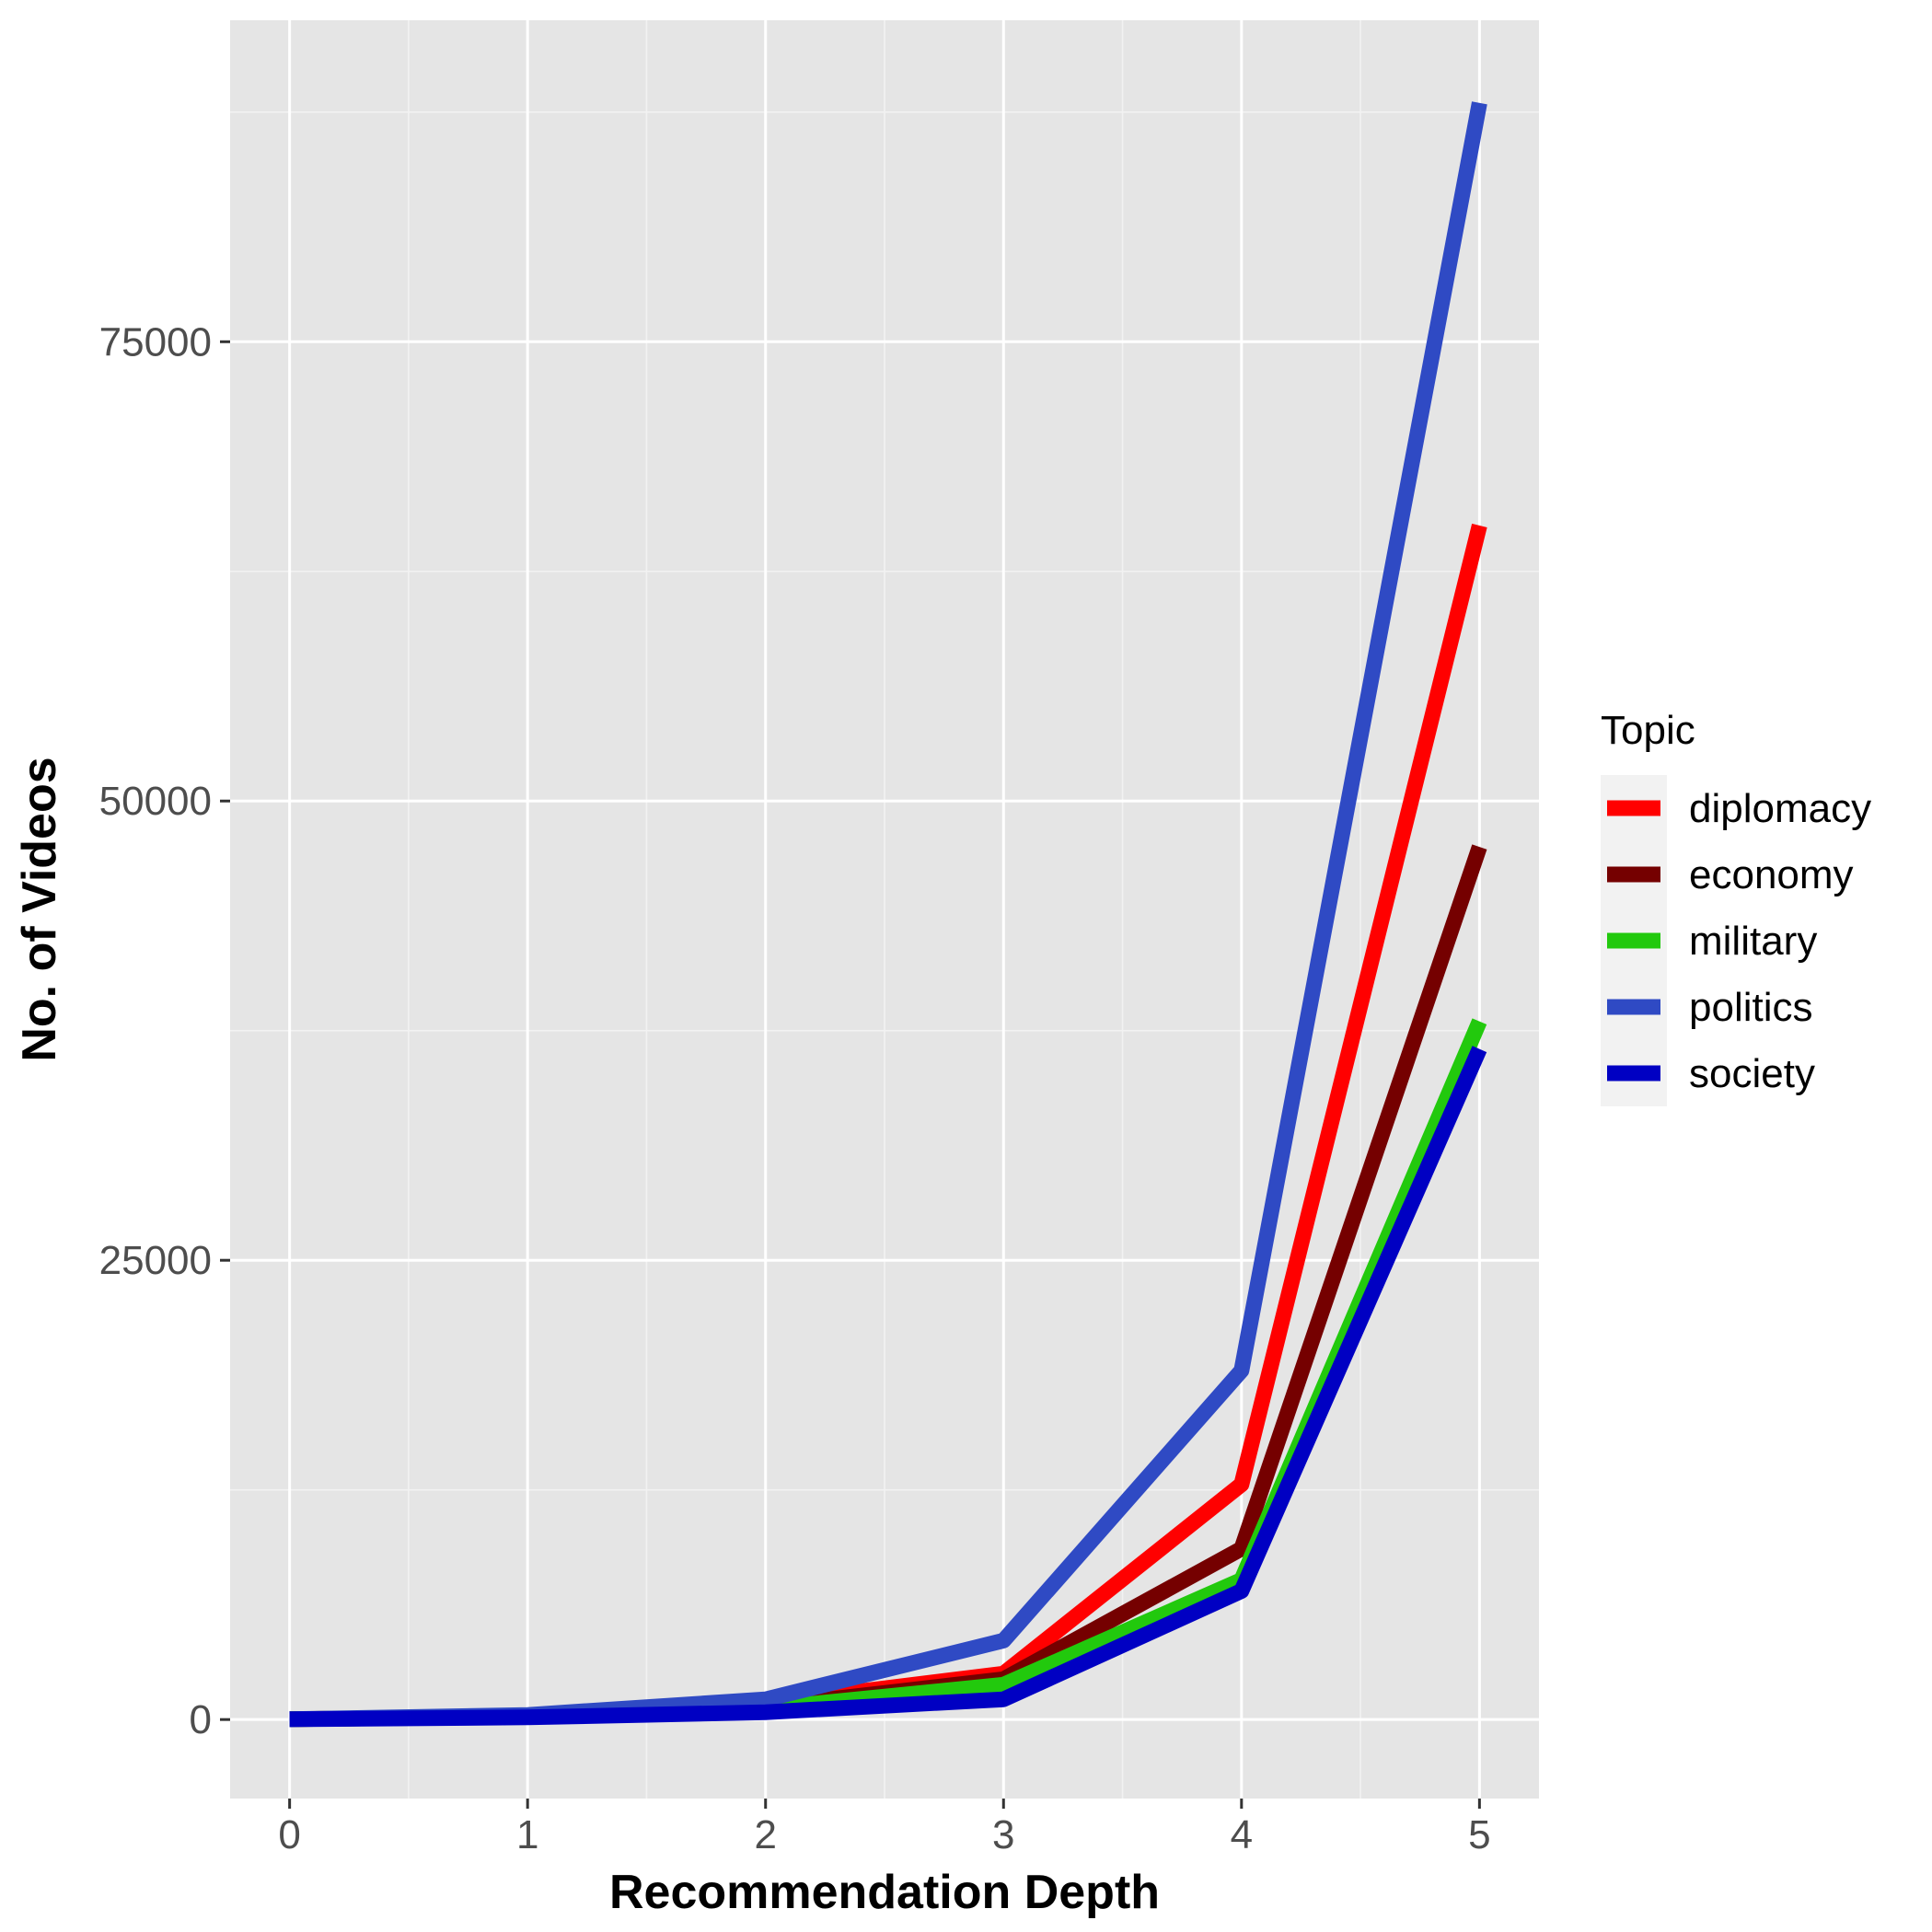  What do you see at coordinates (765, 1835) in the screenshot?
I see `x-tick-label: 2` at bounding box center [765, 1835].